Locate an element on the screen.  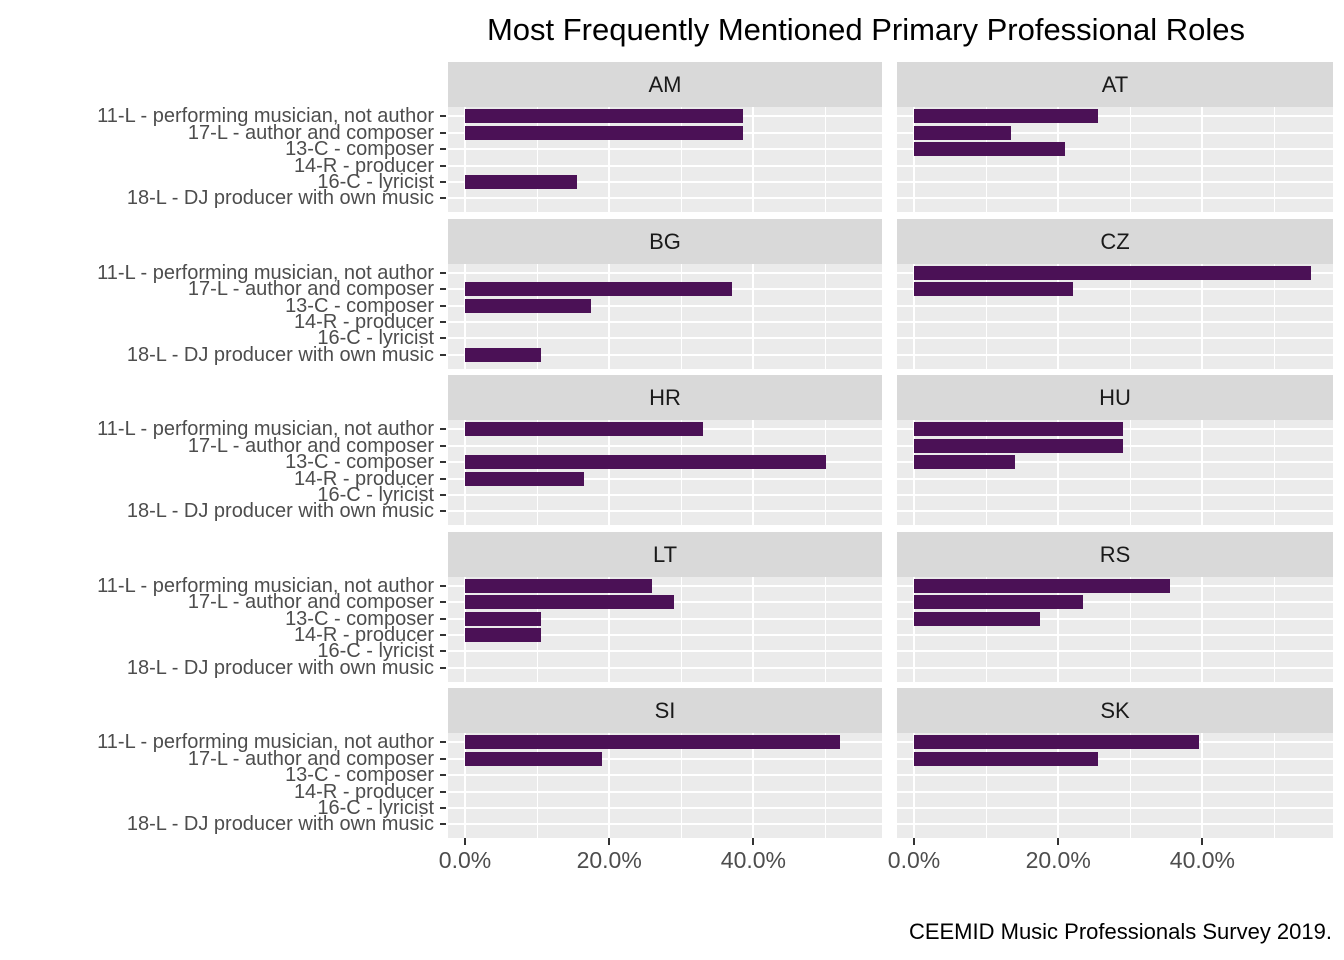
facet-strip-HU: HU is located at coordinates (1115, 397).